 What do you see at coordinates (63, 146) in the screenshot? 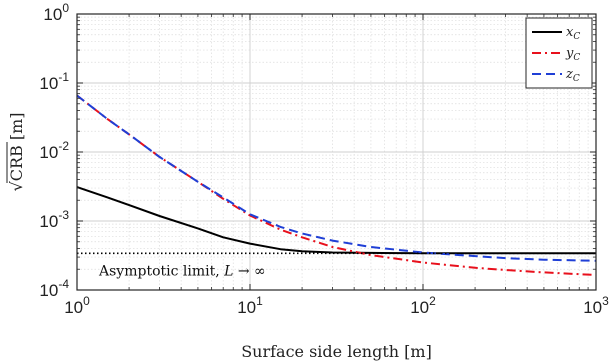
I see `y-tick-exponent: -2` at bounding box center [63, 146].